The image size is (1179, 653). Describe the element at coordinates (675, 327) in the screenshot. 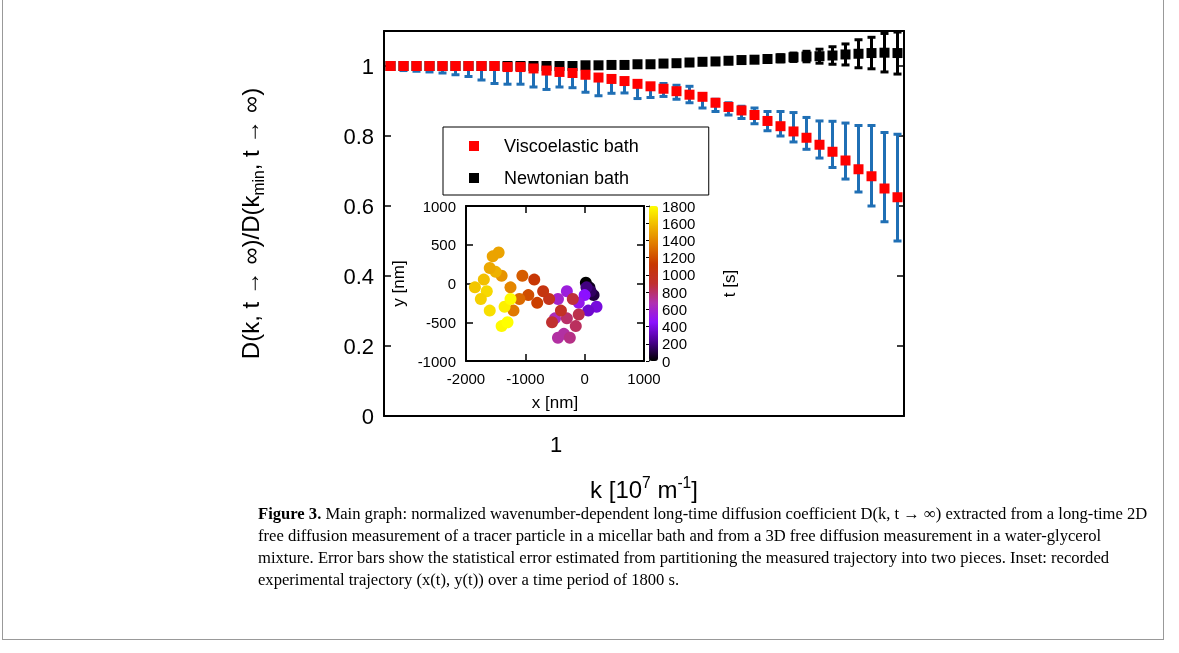

I see `color-bar-label: 400` at that location.